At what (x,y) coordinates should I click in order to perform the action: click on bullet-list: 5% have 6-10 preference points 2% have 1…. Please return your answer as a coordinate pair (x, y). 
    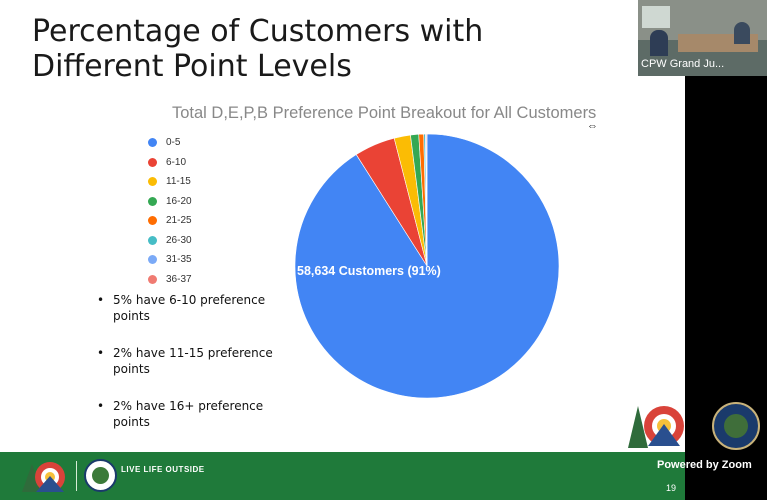
    Looking at the image, I should click on (195, 371).